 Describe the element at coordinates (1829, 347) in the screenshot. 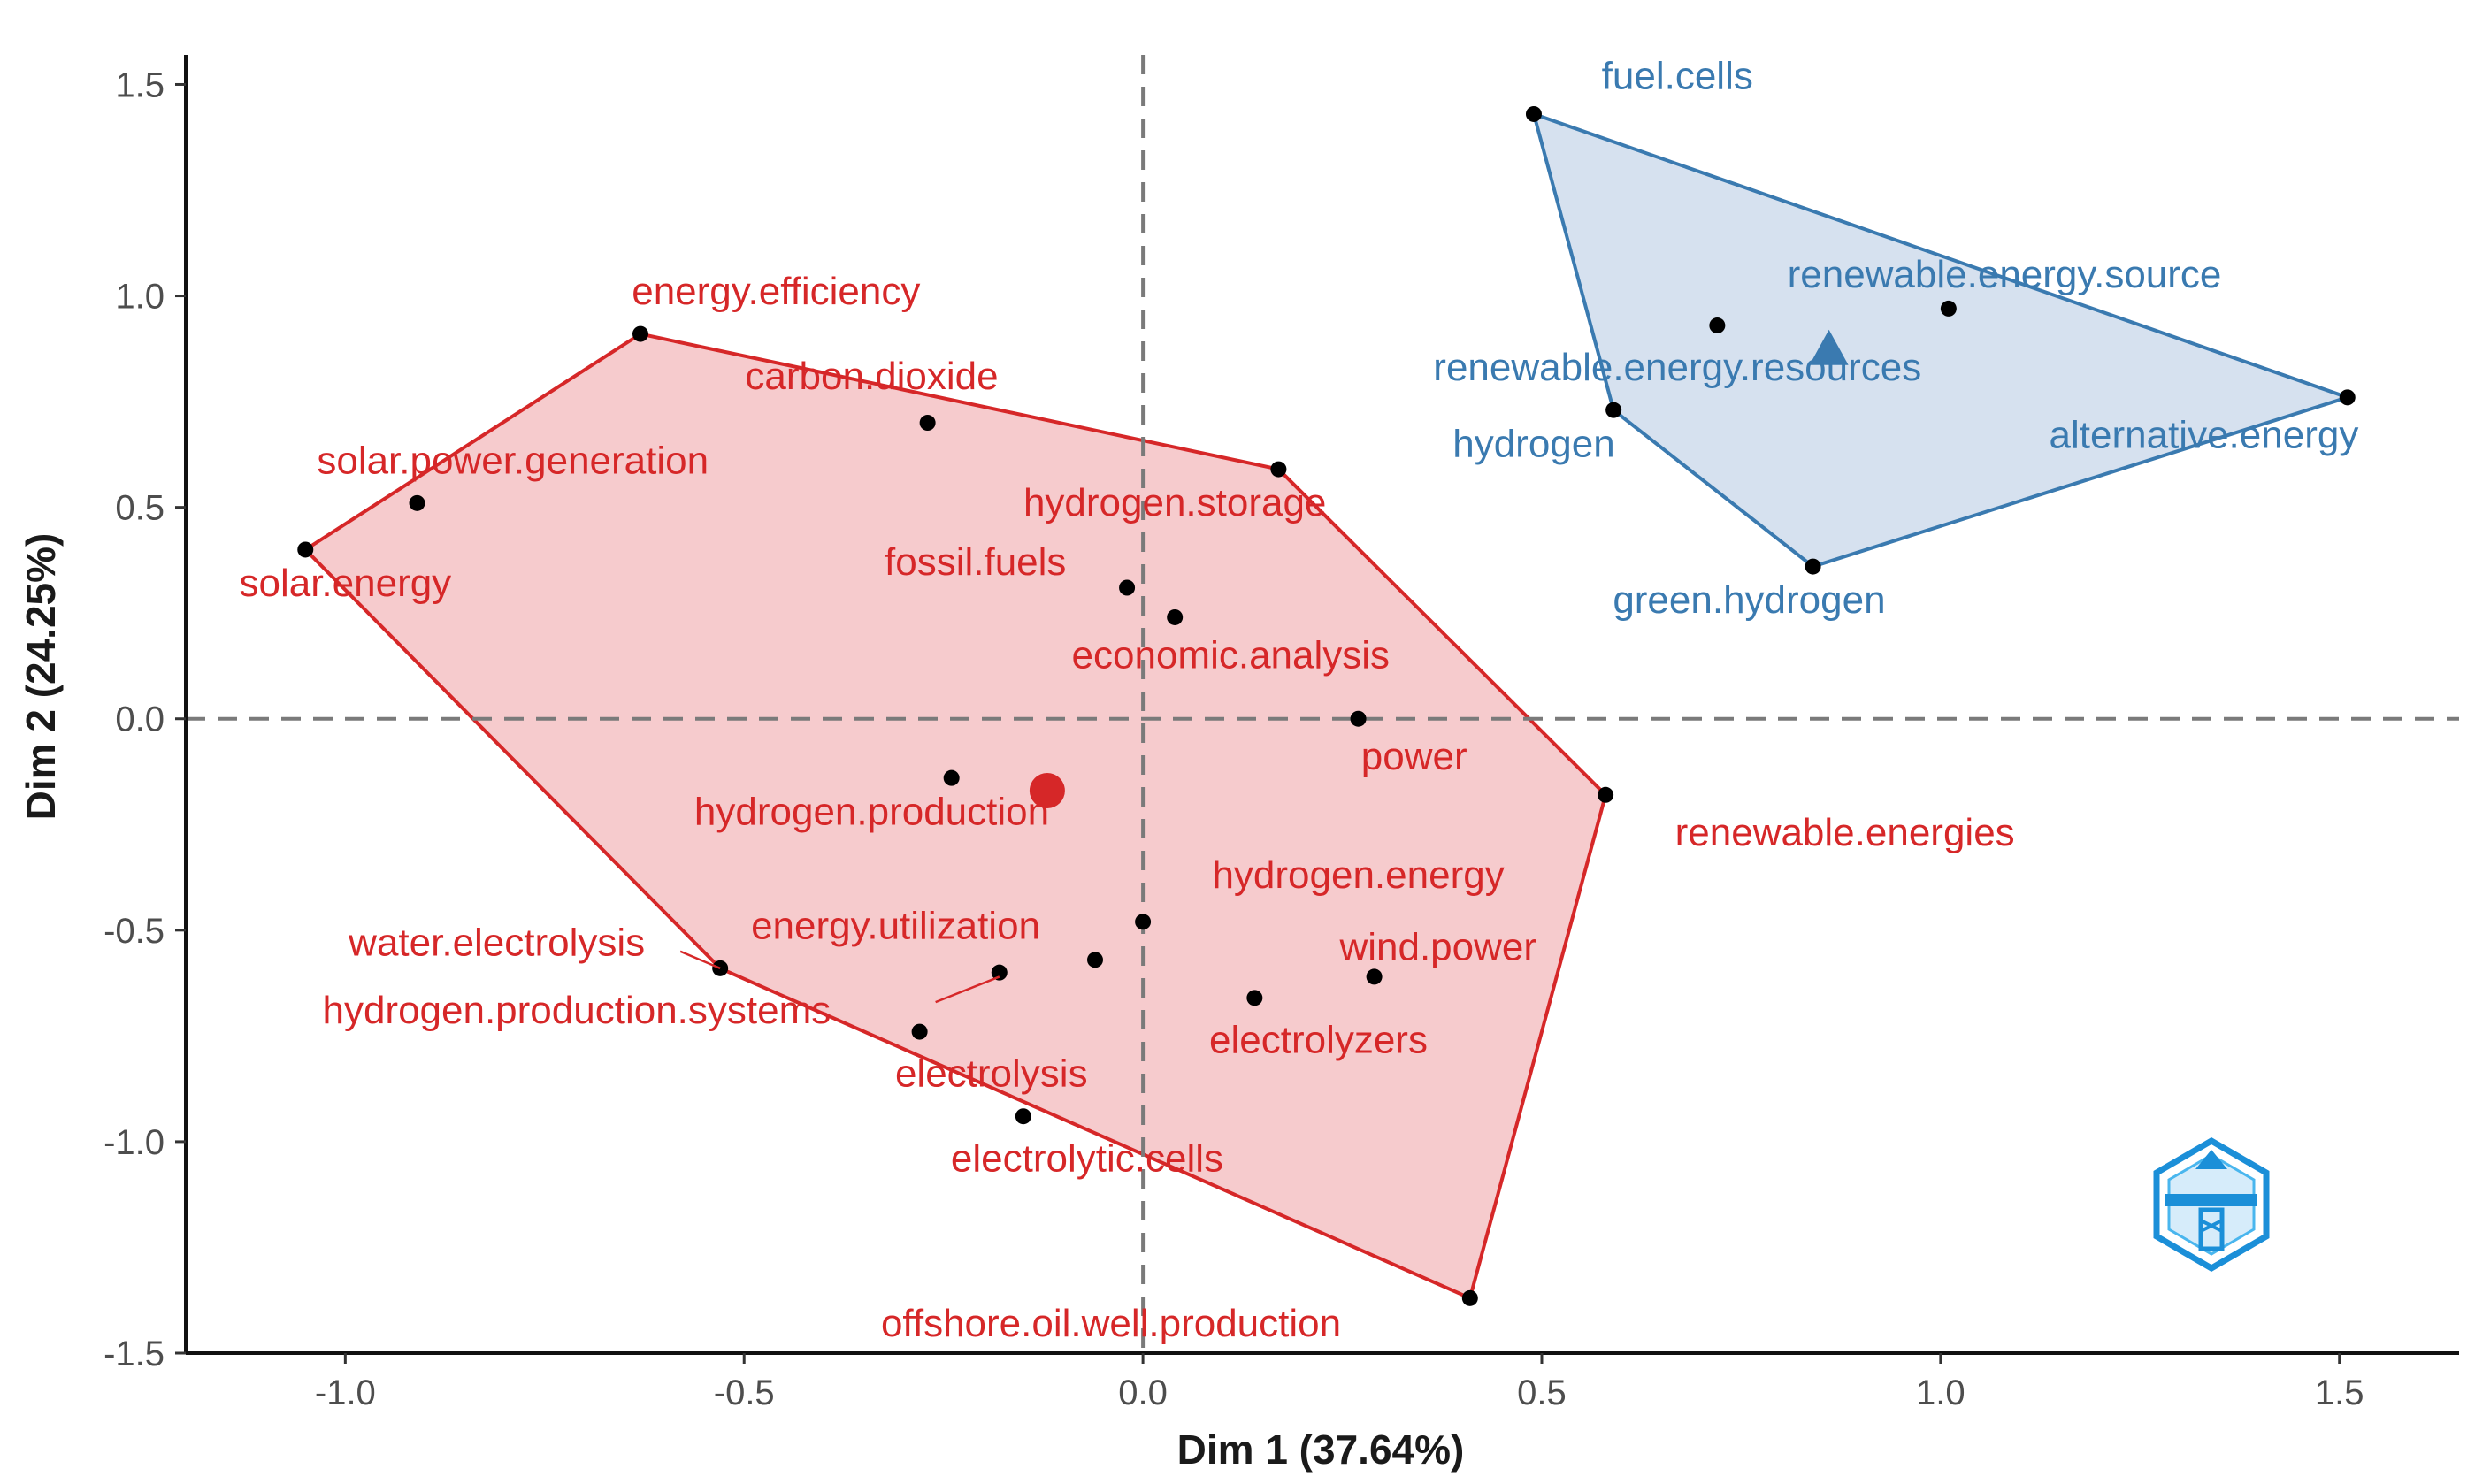

I see `cluster-2-centroid` at that location.